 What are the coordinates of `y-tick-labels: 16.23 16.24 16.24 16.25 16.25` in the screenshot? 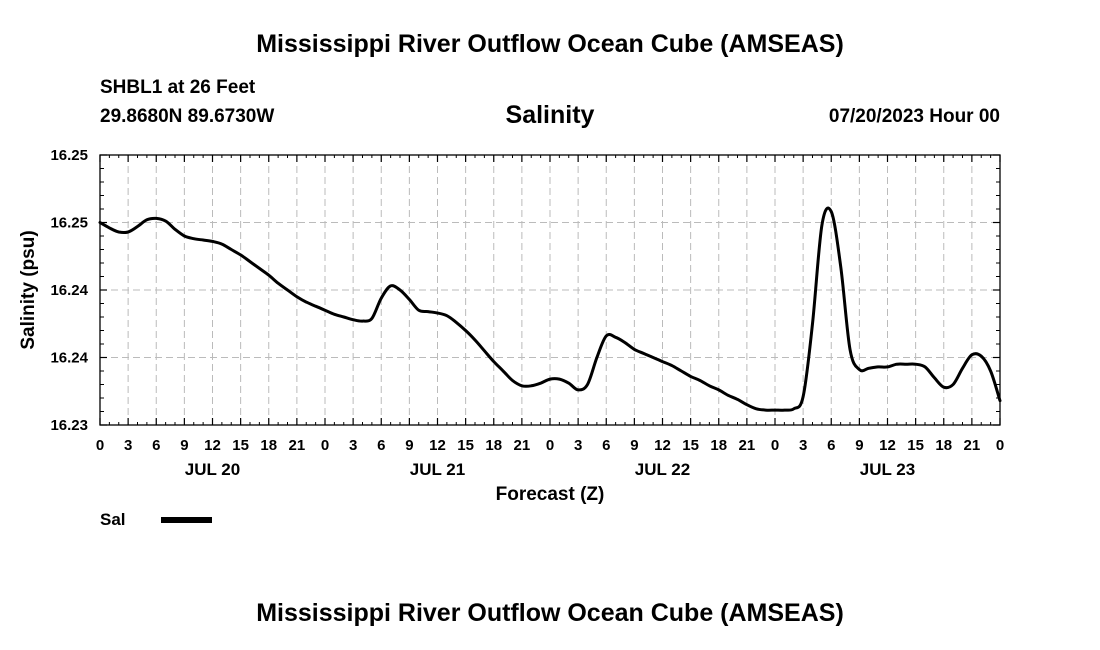 It's located at (69, 290).